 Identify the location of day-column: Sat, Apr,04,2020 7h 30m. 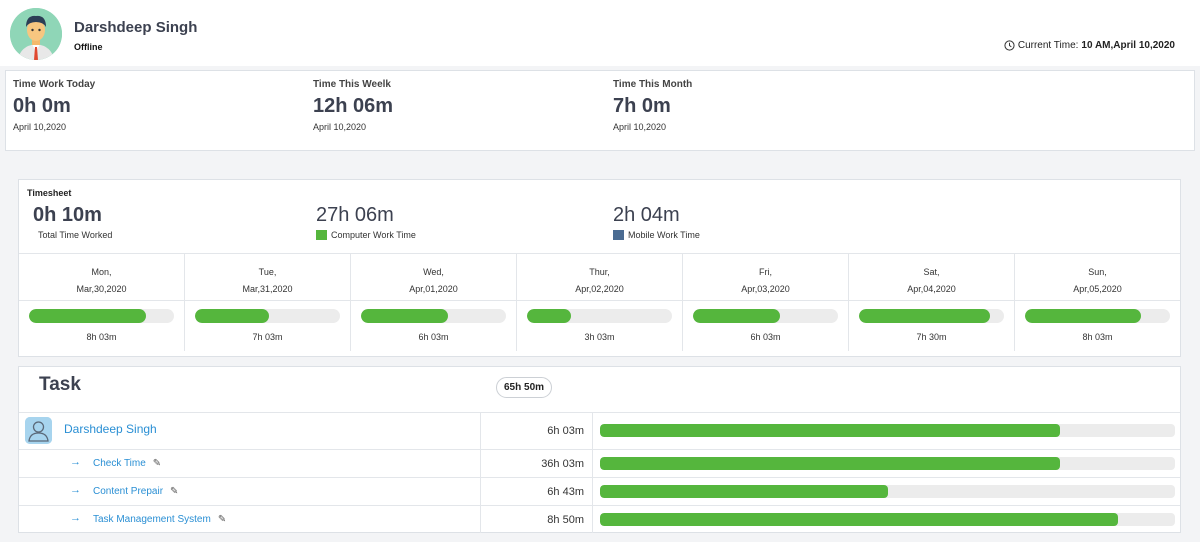
(932, 302).